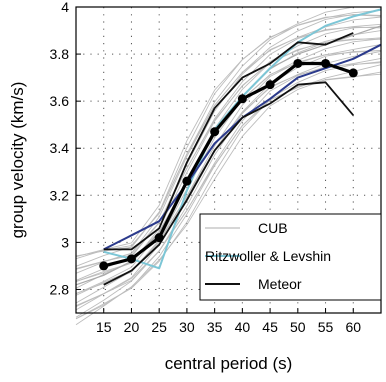  Describe the element at coordinates (60, 148) in the screenshot. I see `y-tick-label: 3.4` at that location.